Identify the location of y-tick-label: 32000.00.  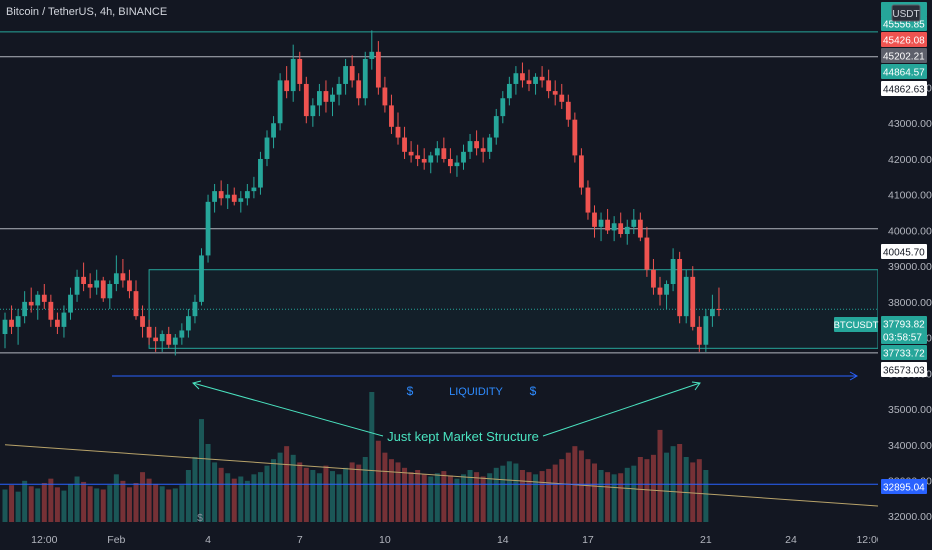
(910, 517).